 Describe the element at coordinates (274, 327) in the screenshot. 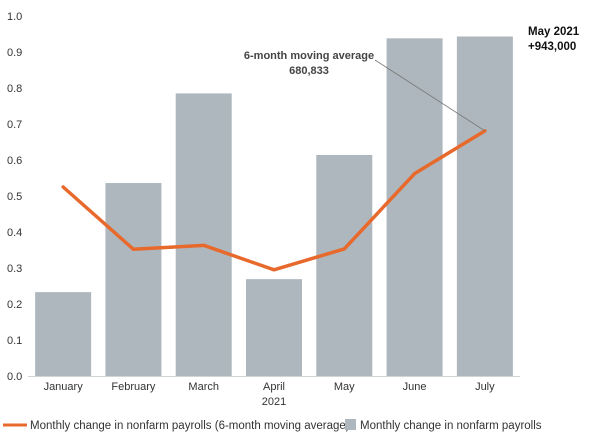

I see `bar-april` at that location.